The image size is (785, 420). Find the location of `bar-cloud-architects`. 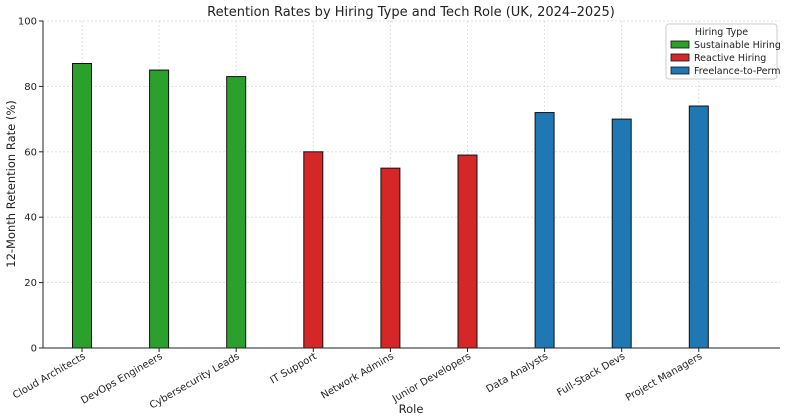

bar-cloud-architects is located at coordinates (82, 206).